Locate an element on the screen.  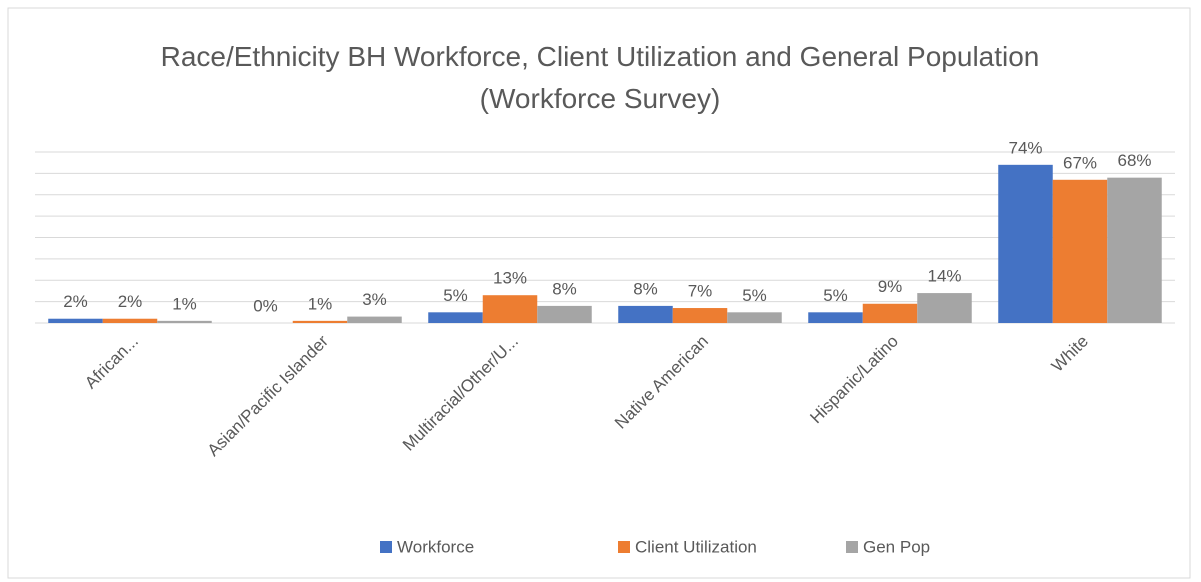
data-label: 0% is located at coordinates (265, 305).